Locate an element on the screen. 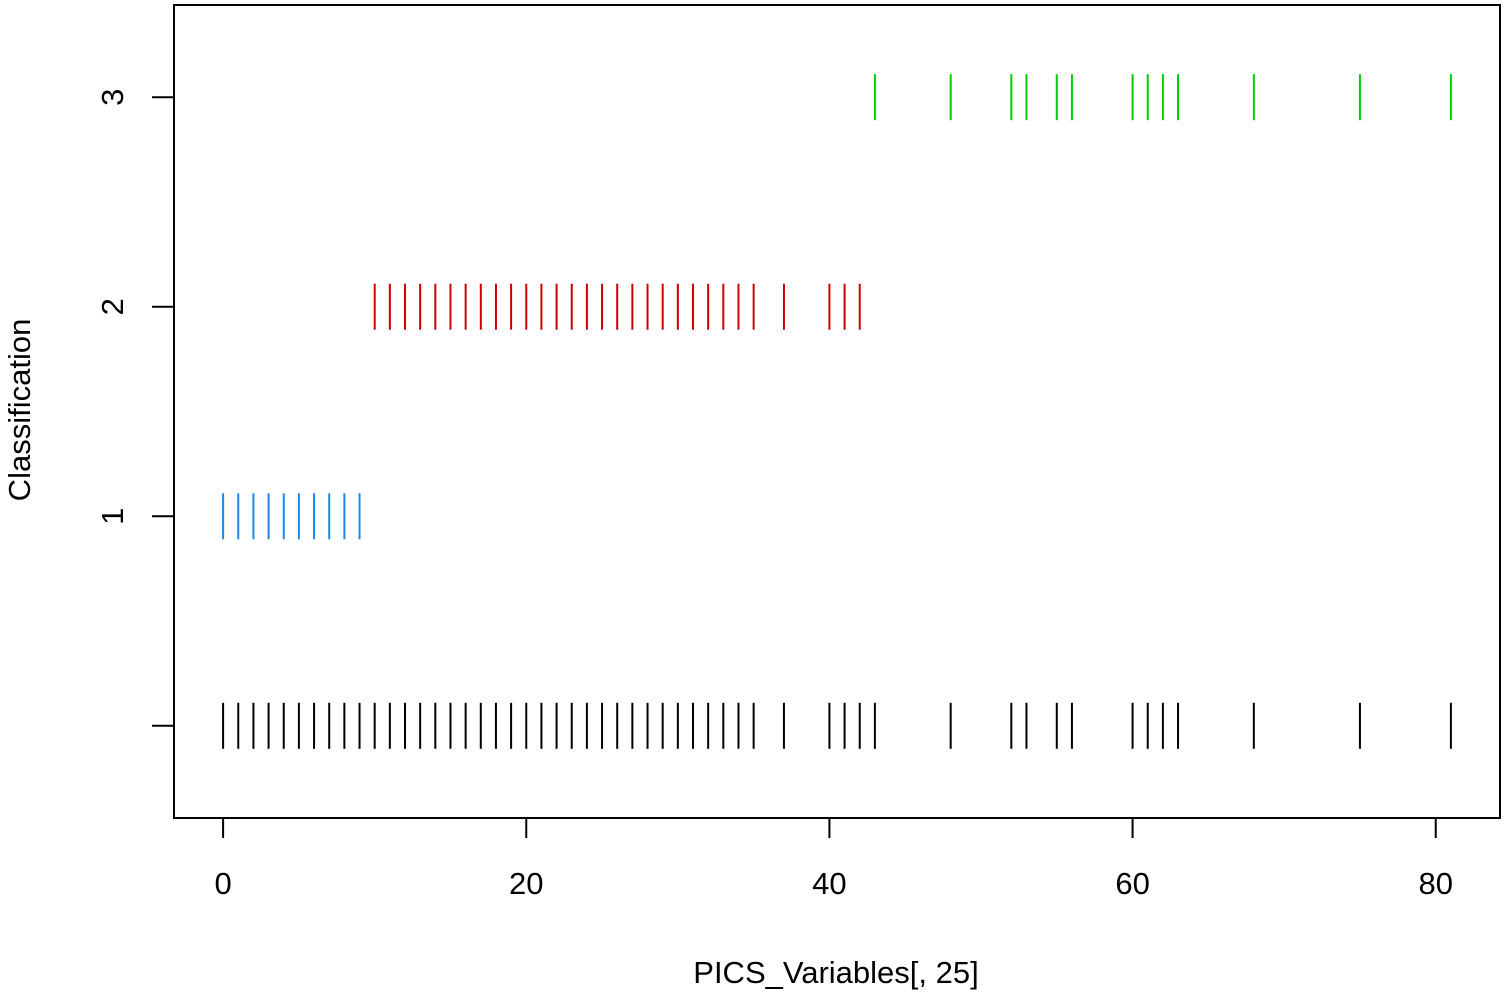  x-tick-label: 60 is located at coordinates (1132, 883).